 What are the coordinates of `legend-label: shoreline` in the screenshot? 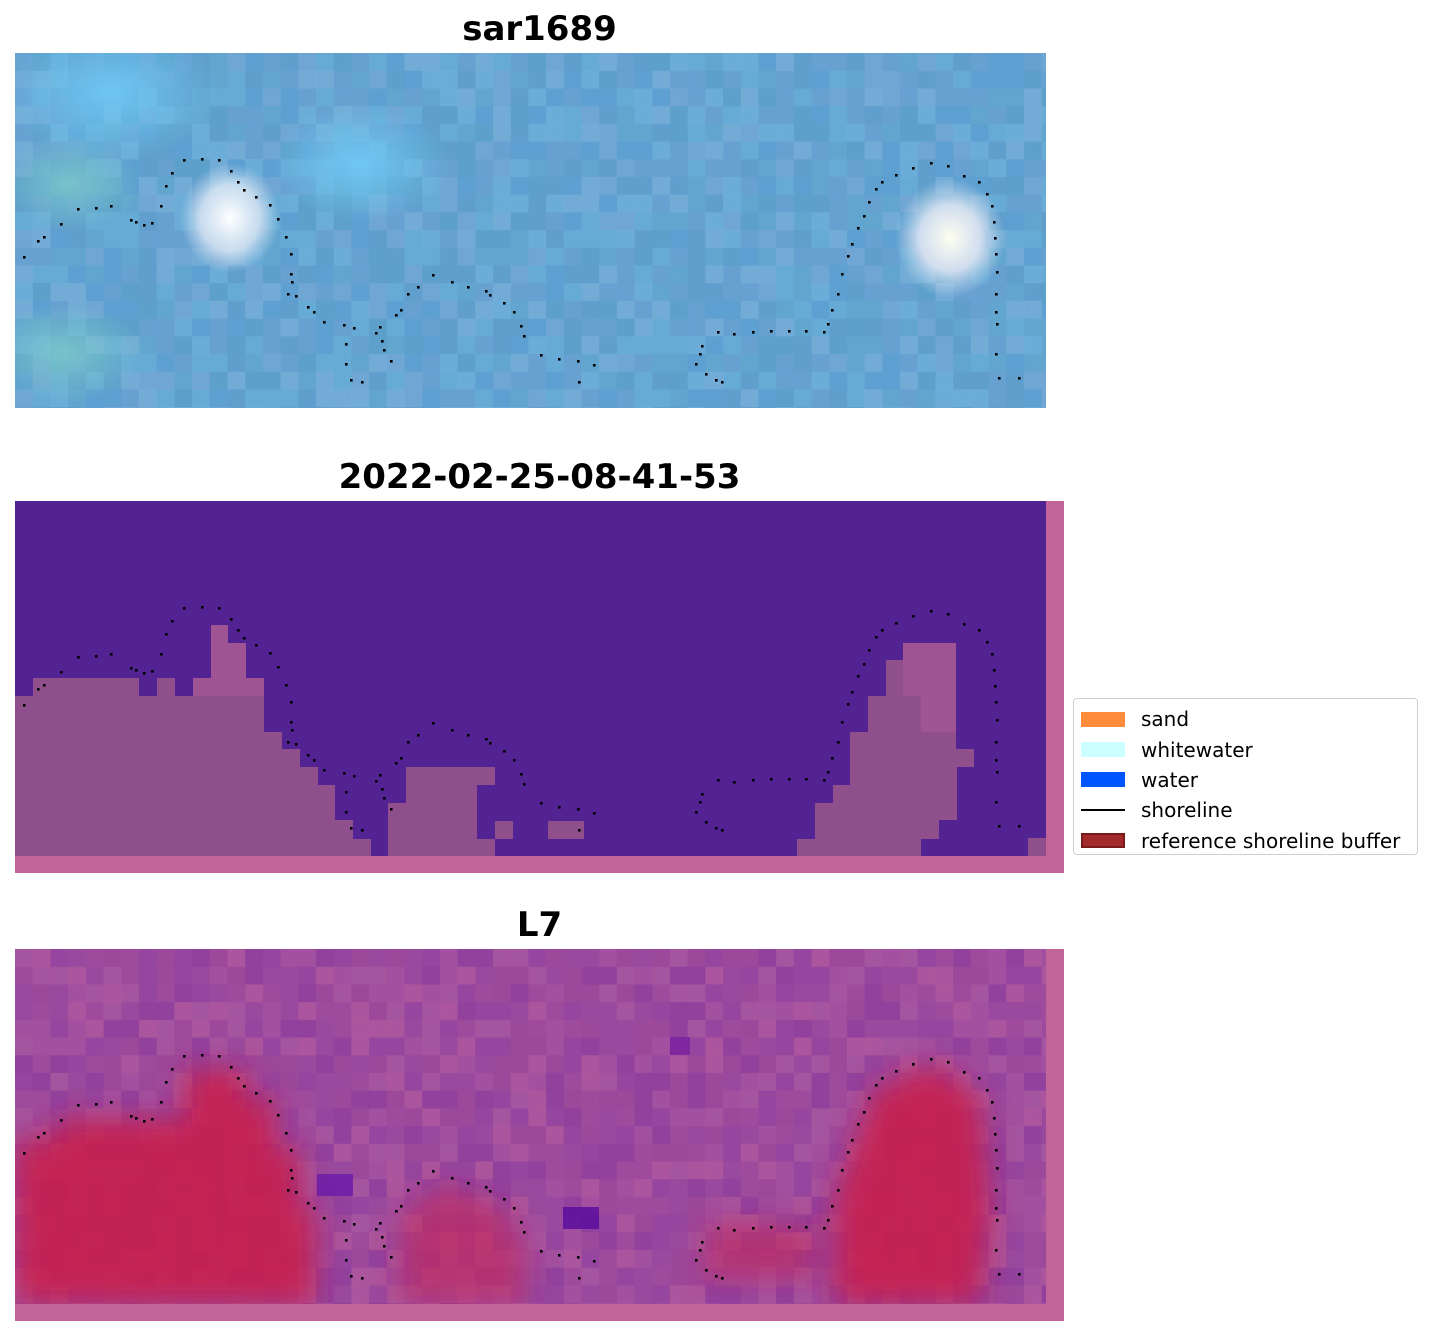 It's located at (1187, 810).